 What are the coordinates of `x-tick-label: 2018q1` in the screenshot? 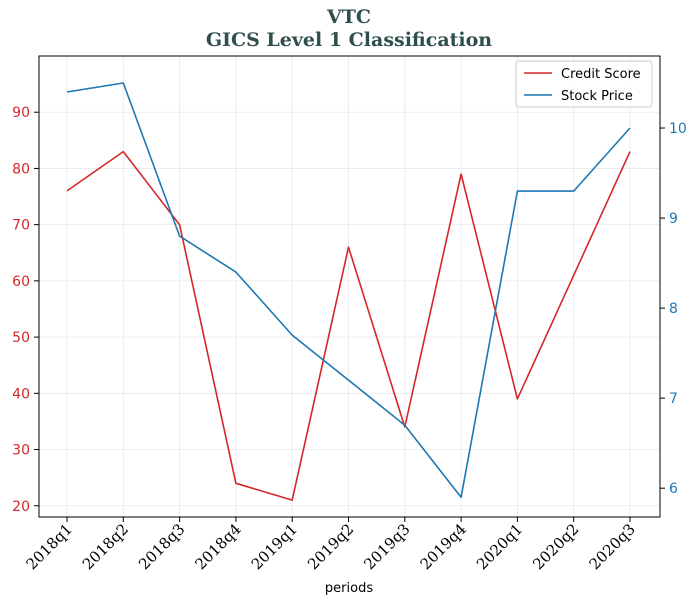 It's located at (49, 546).